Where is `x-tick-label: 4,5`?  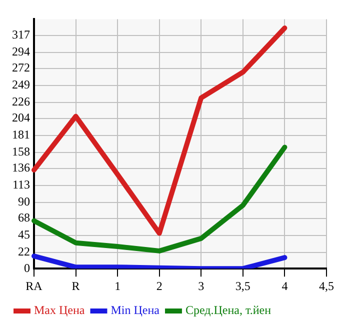 x-tick-label: 4,5 is located at coordinates (326, 285).